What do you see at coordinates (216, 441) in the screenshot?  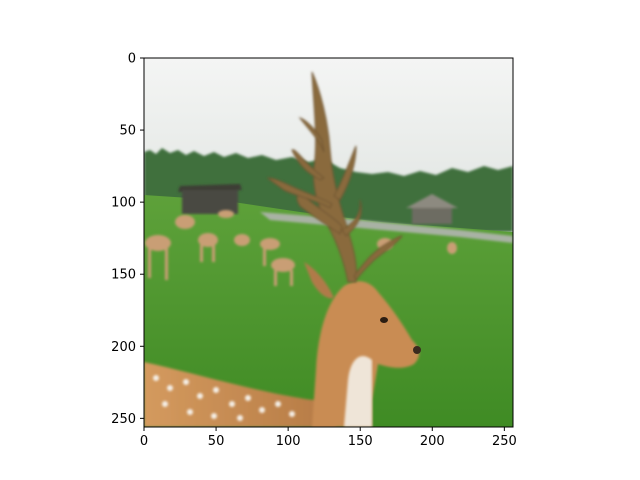 I see `x-tick-label: 50` at bounding box center [216, 441].